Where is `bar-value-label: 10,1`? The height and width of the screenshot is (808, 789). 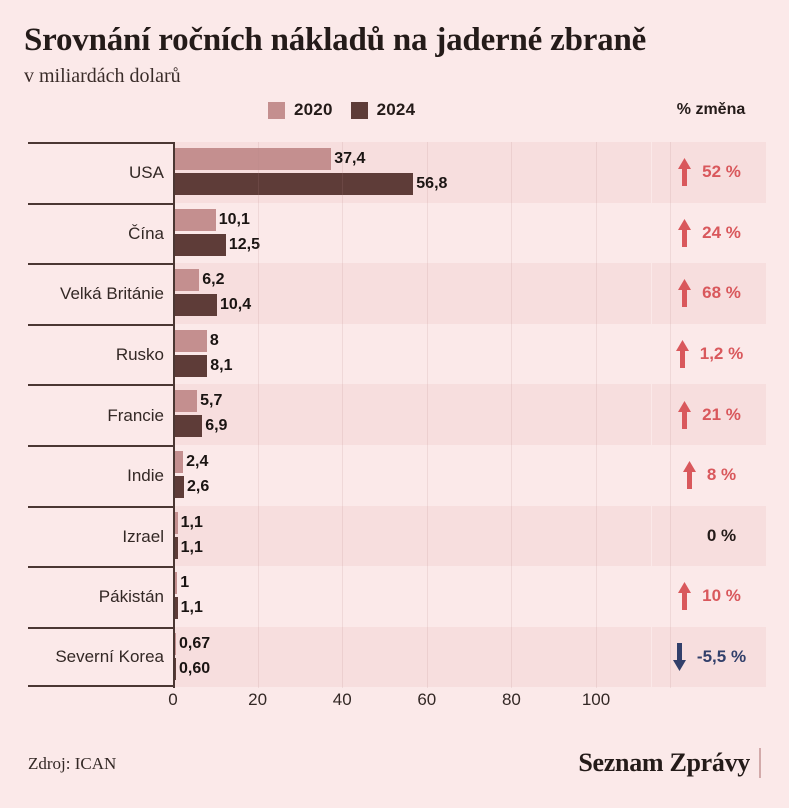
bar-value-label: 10,1 is located at coordinates (234, 219).